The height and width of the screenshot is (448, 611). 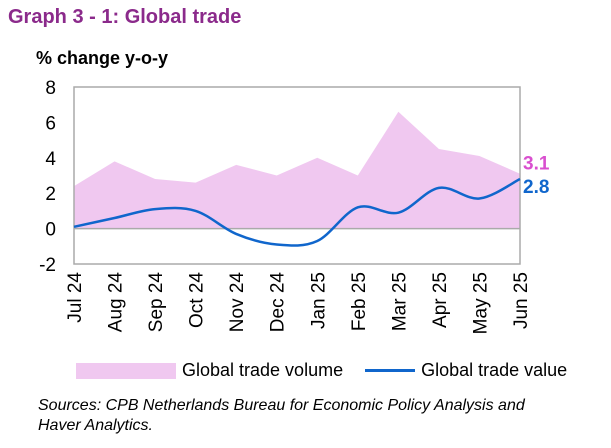 What do you see at coordinates (536, 164) in the screenshot?
I see `end-label-volume: 3.1` at bounding box center [536, 164].